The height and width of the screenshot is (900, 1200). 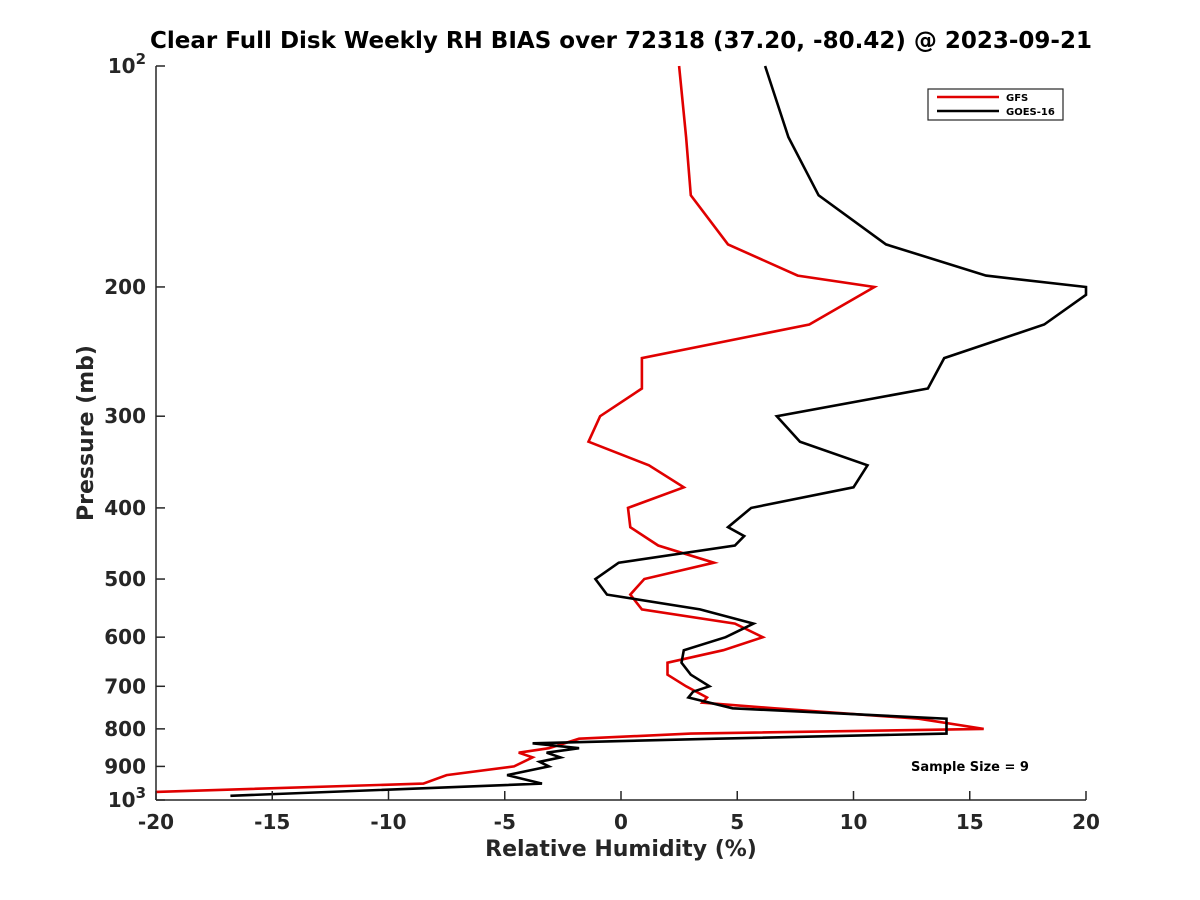 I want to click on x-tick-label: -20, so click(x=156, y=822).